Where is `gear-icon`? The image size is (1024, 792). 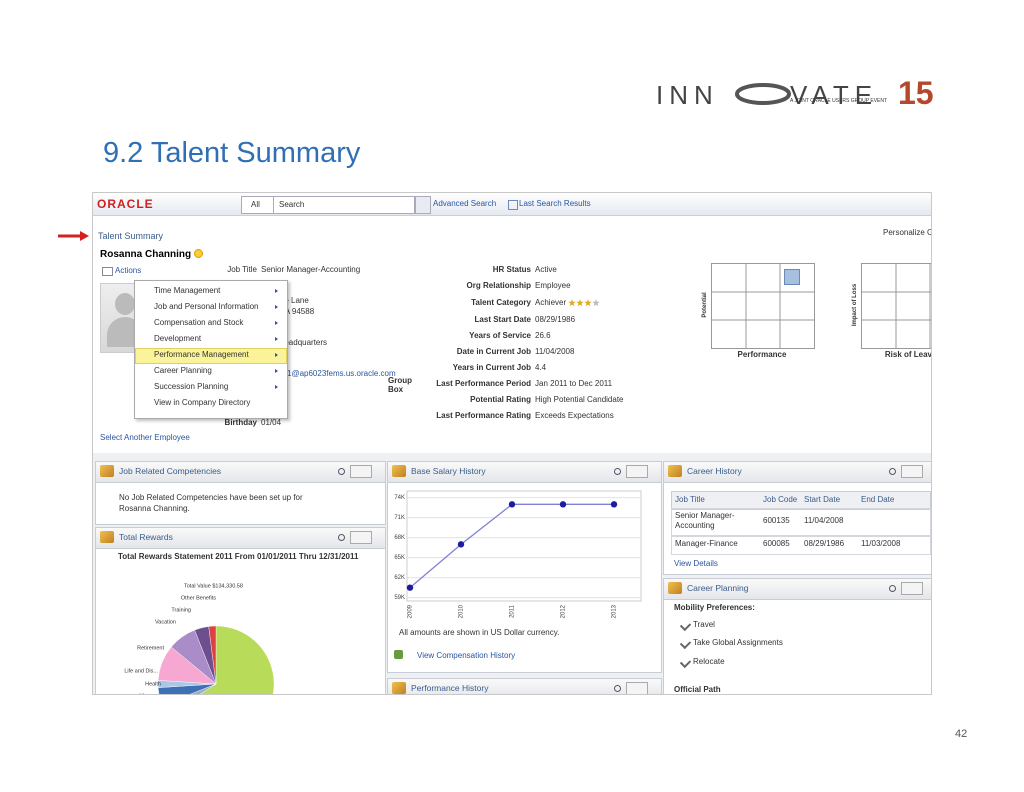 gear-icon is located at coordinates (198, 253).